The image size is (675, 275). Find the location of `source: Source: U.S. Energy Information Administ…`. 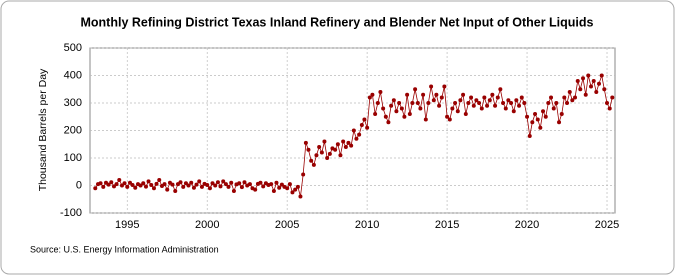

source: Source: U.S. Energy Information Administ… is located at coordinates (124, 249).